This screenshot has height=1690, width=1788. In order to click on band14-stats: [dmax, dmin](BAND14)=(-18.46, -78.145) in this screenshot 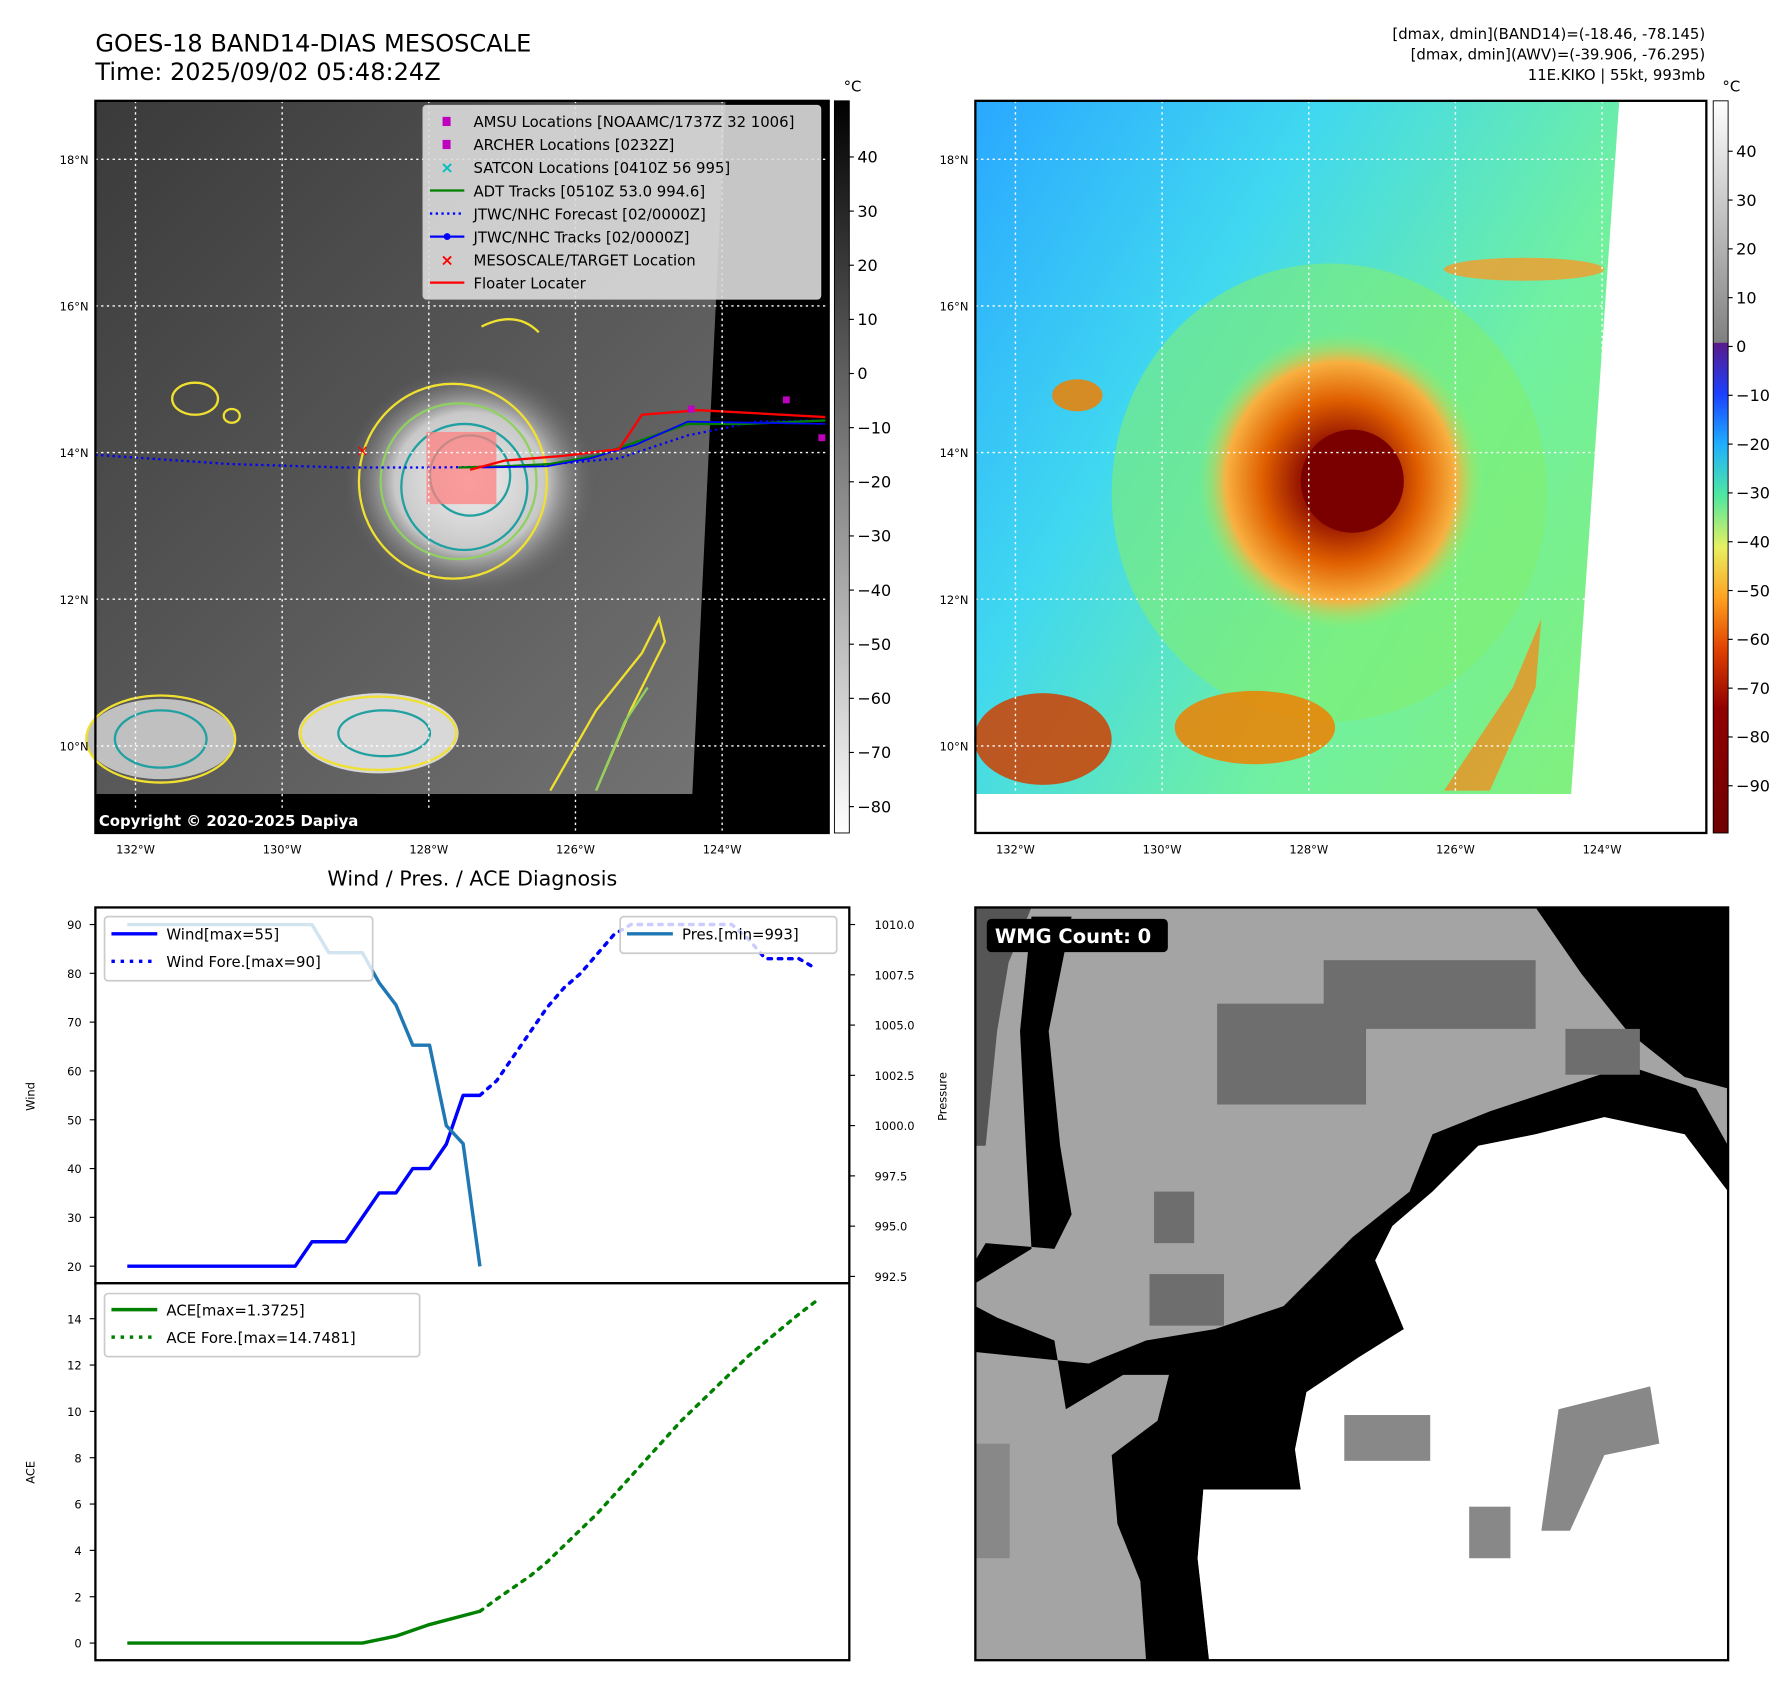, I will do `click(1548, 34)`.